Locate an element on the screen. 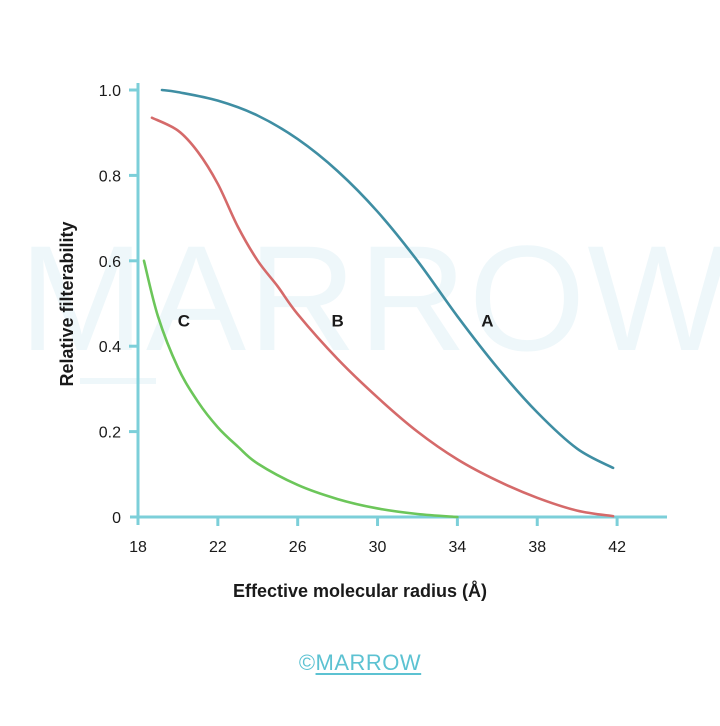 The width and height of the screenshot is (720, 726). curve-label-b: B is located at coordinates (337, 321).